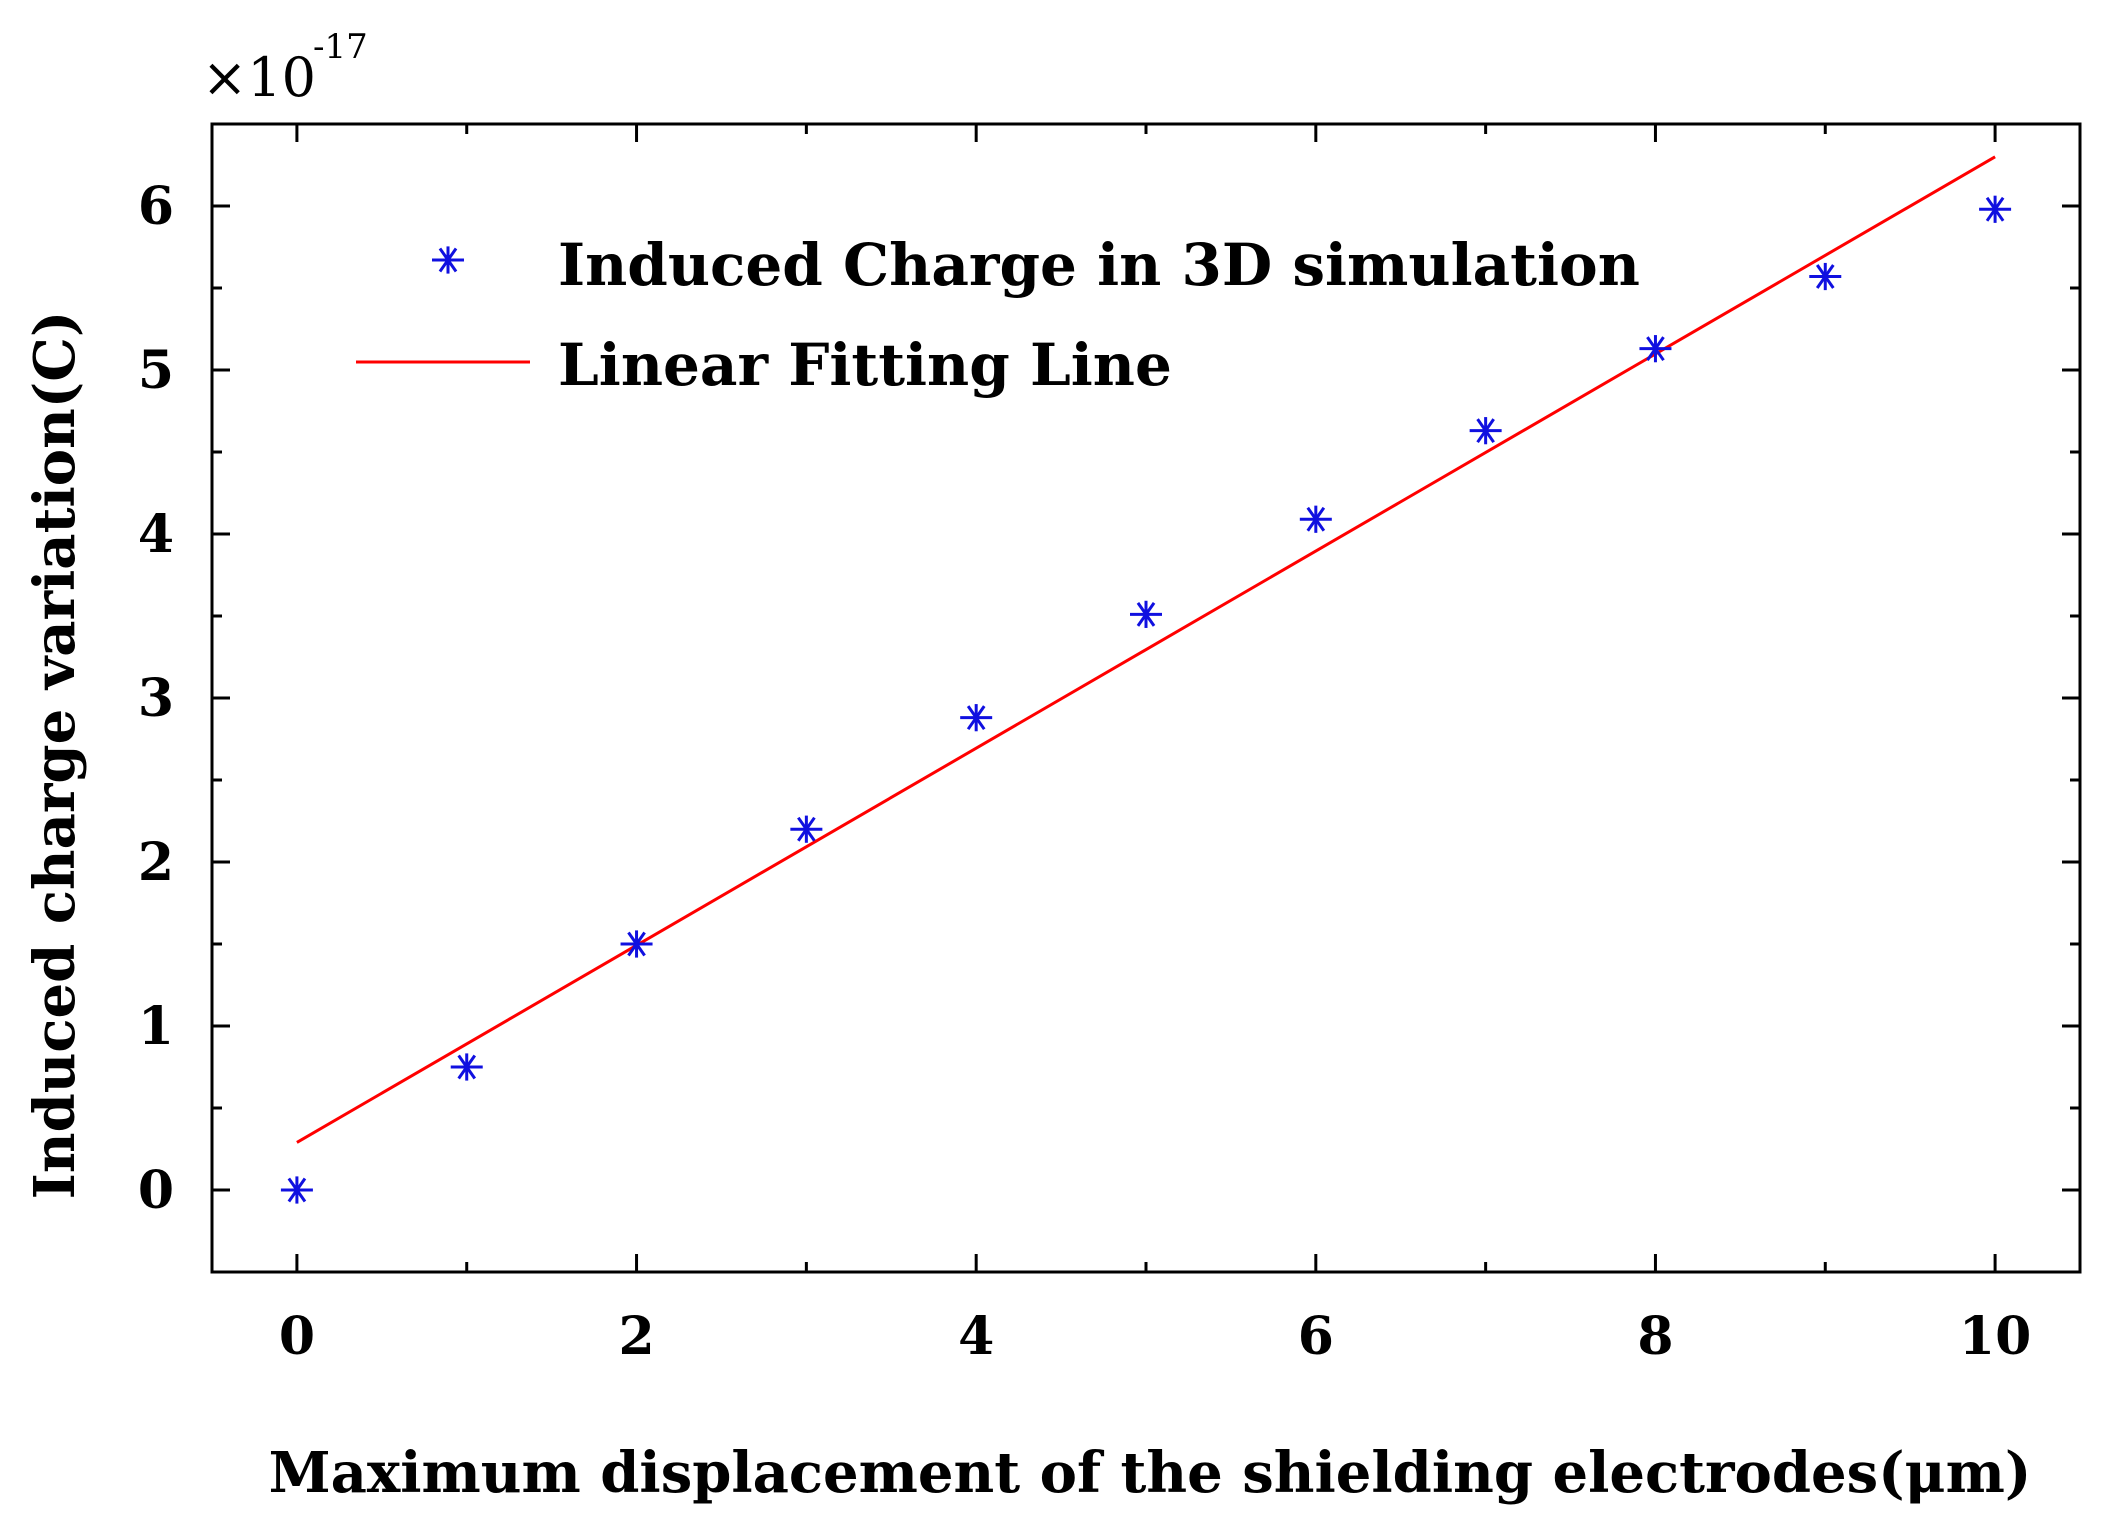 The width and height of the screenshot is (2106, 1525). What do you see at coordinates (156, 698) in the screenshot?
I see `y-tick-label: 3` at bounding box center [156, 698].